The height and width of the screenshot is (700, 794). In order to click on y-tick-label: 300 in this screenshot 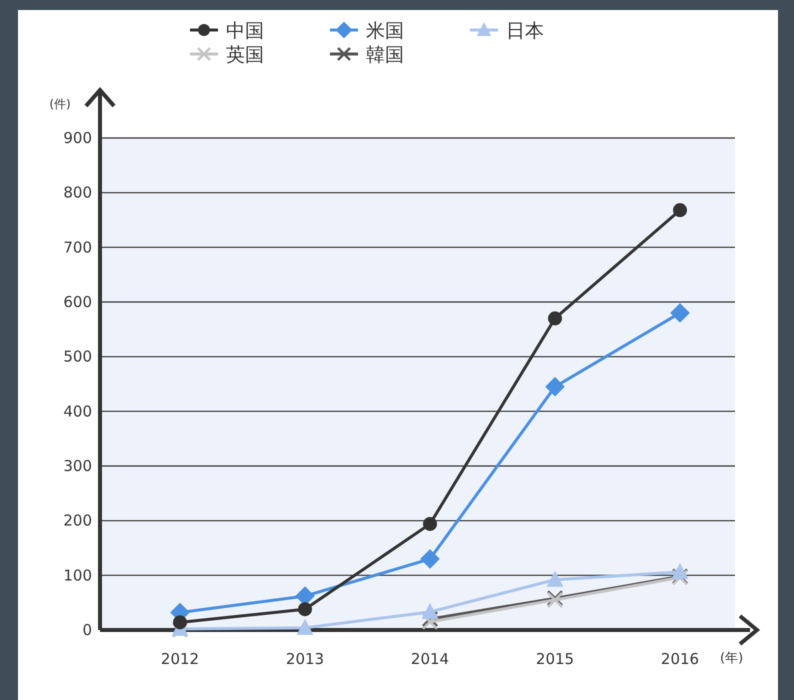, I will do `click(77, 466)`.